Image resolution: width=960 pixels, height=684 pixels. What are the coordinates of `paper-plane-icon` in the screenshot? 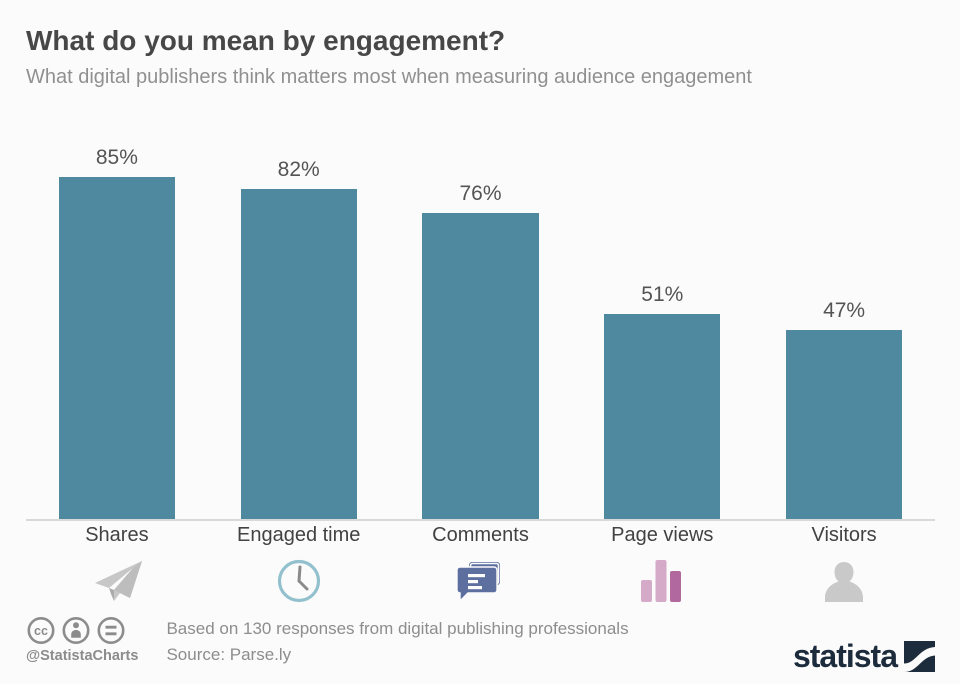 It's located at (117, 581).